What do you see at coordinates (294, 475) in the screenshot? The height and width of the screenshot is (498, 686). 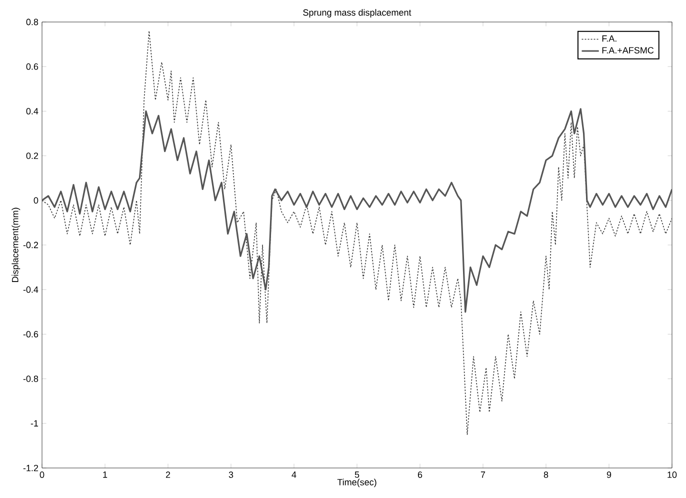 I see `x-tick-label: 4` at bounding box center [294, 475].